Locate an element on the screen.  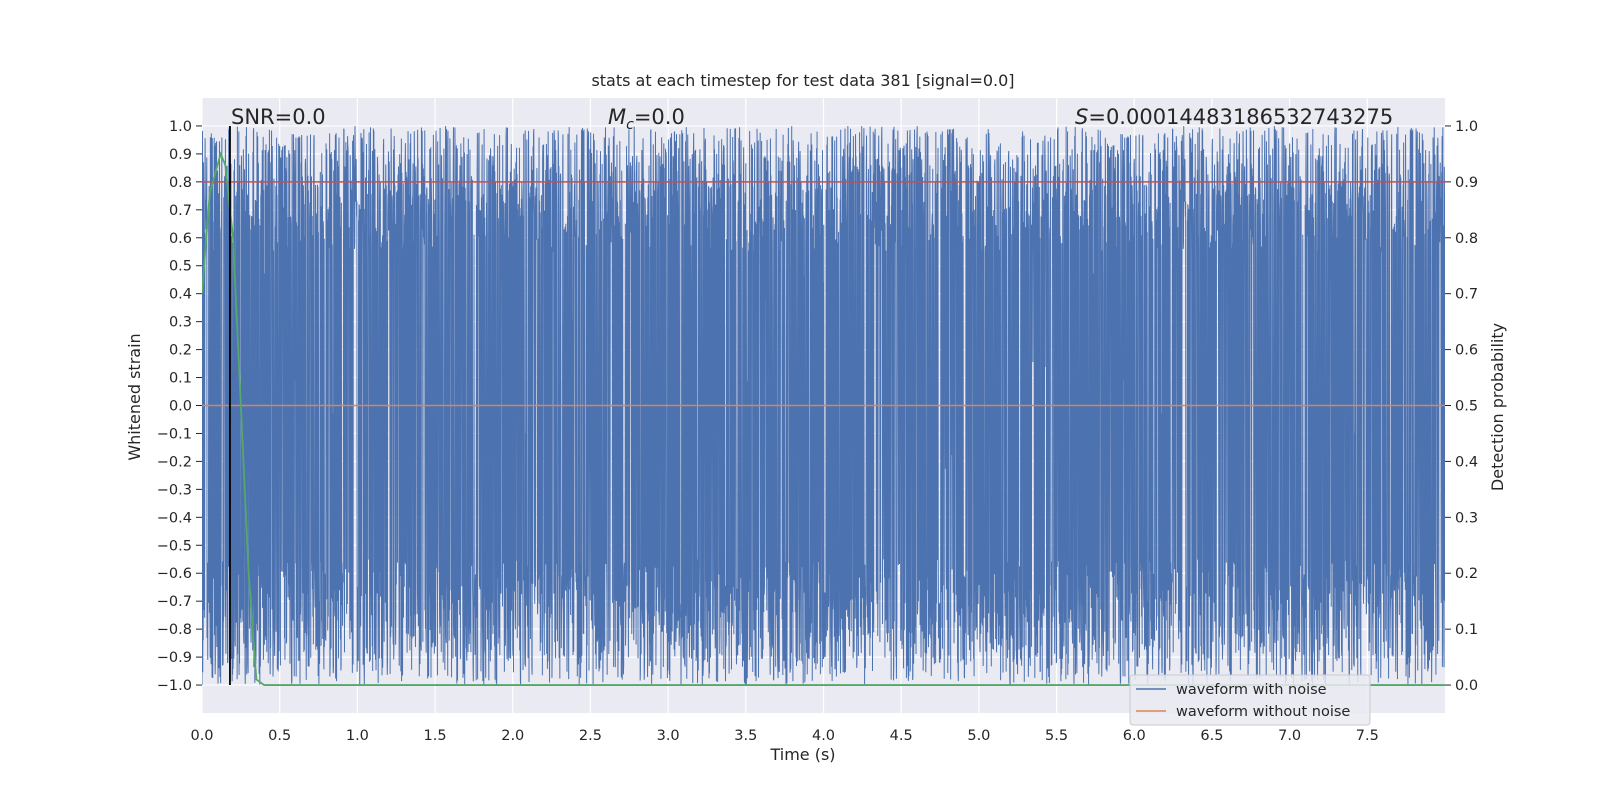
y-right-axis-label: Detection probability is located at coordinates (1497, 407).